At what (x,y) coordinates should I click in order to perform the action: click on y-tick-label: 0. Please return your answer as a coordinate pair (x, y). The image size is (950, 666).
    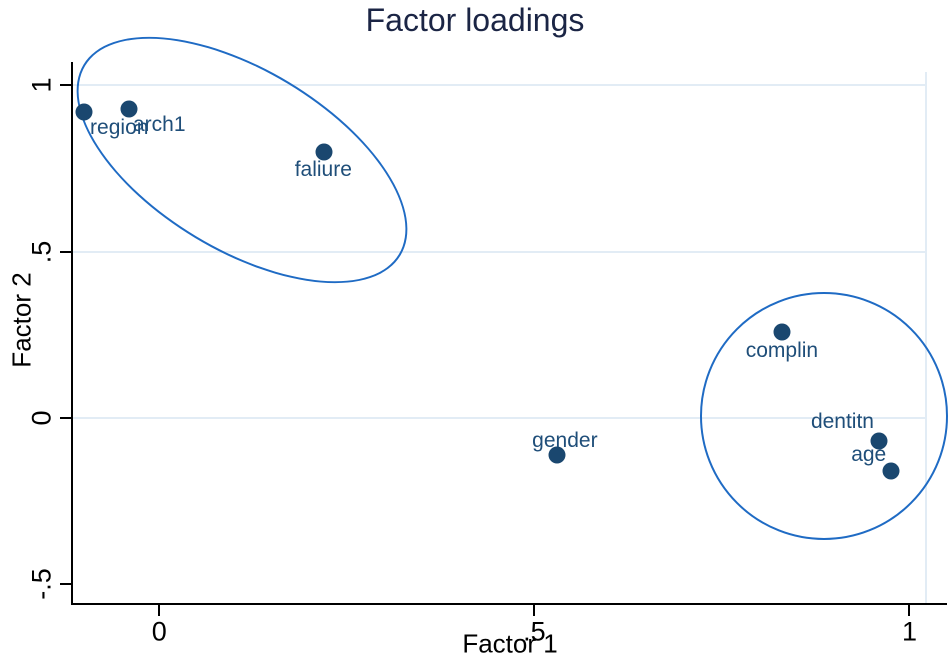
    Looking at the image, I should click on (41, 418).